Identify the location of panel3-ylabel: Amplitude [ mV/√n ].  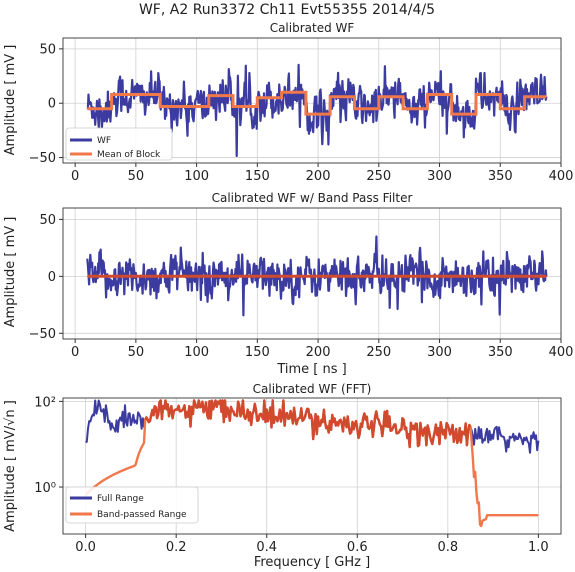
(10, 466).